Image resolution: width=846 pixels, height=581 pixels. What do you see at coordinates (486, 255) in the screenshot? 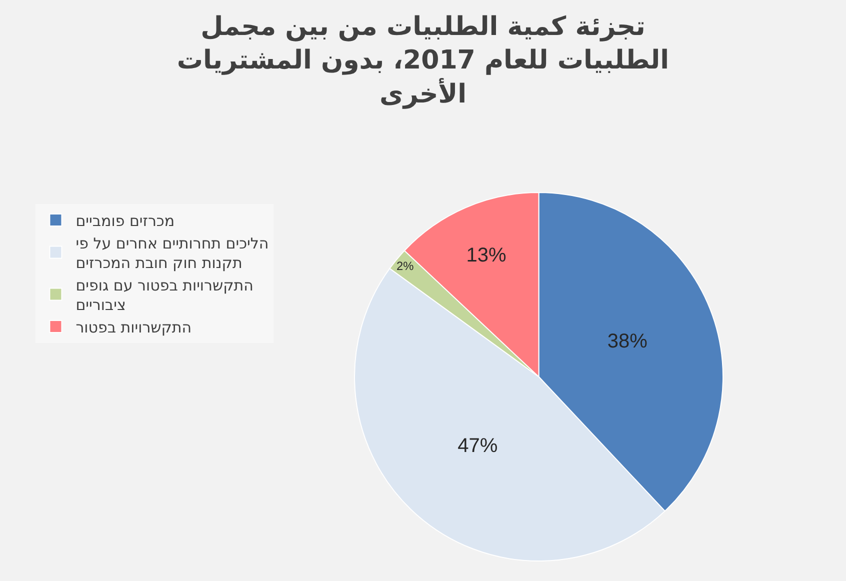
I see `data-label: 13%` at bounding box center [486, 255].